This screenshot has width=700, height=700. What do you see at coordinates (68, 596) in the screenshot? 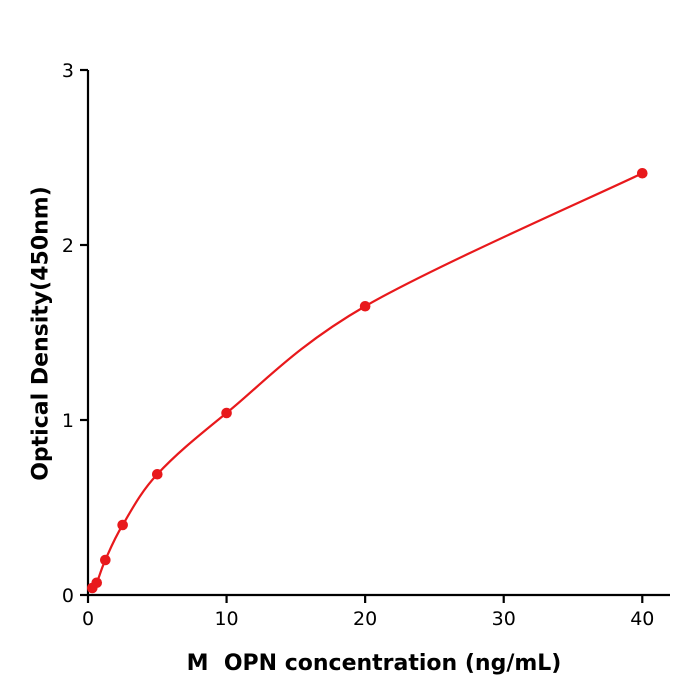
I see `y-tick-label: 0` at bounding box center [68, 596].